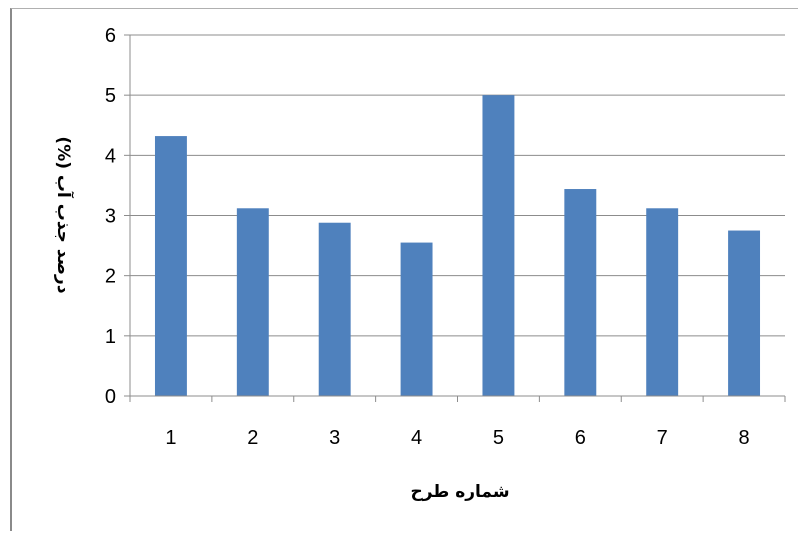 The image size is (802, 533). I want to click on y-tick-label: 0, so click(110, 397).